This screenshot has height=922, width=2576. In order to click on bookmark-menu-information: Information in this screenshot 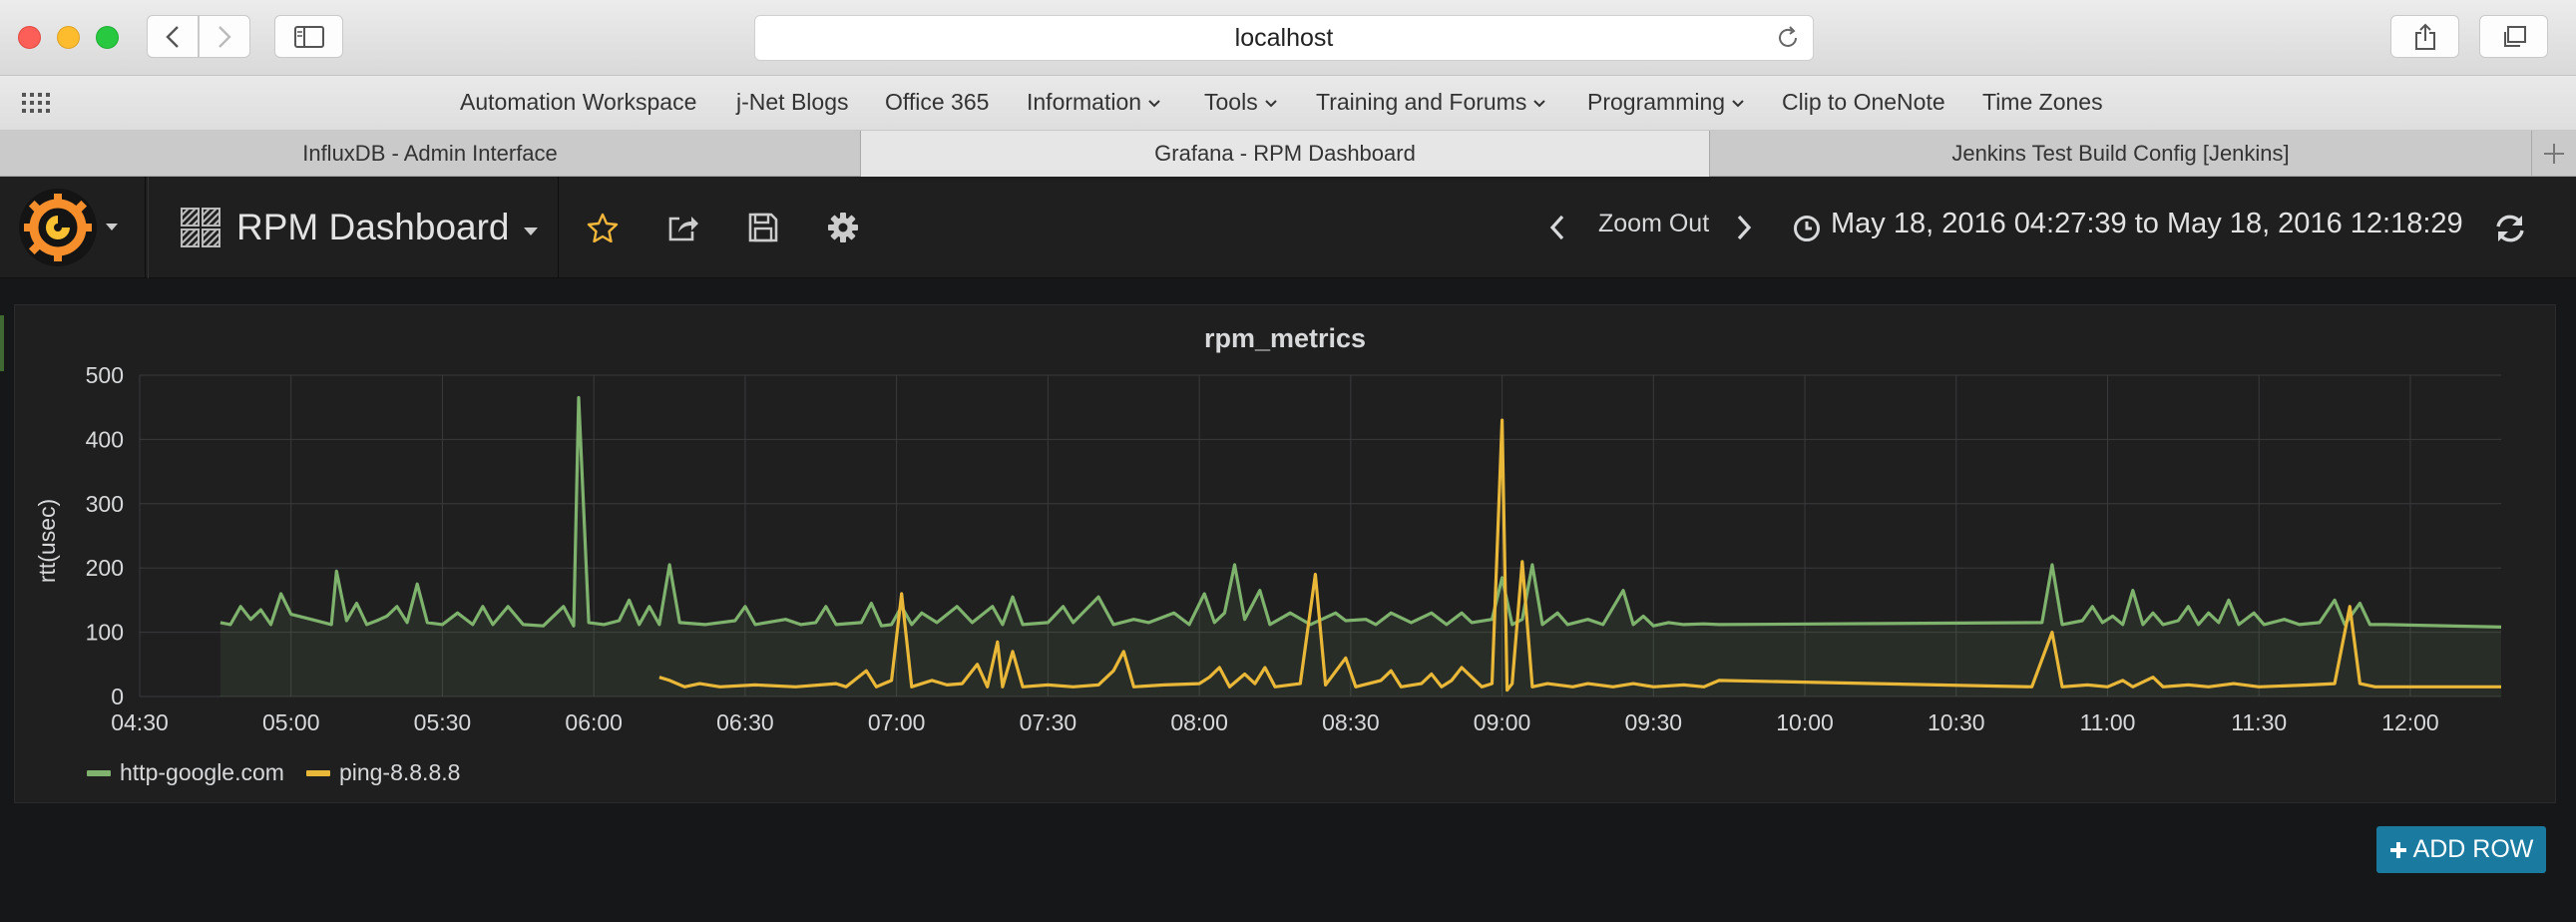, I will do `click(1094, 102)`.